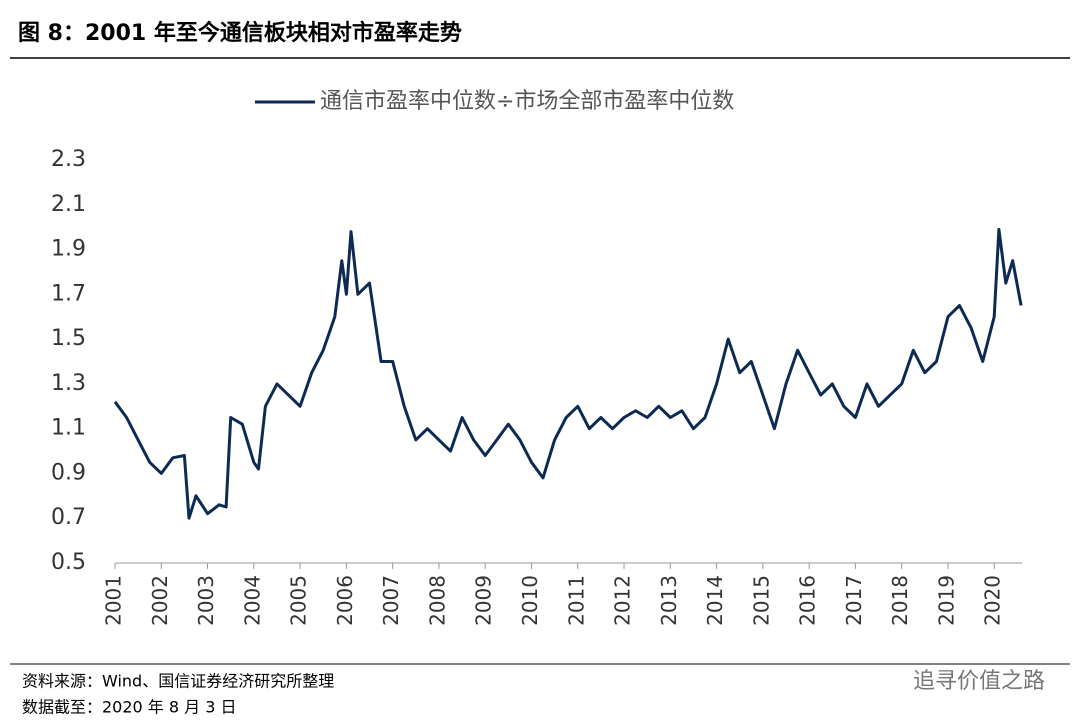 Image resolution: width=1080 pixels, height=727 pixels. I want to click on x-tick-label: 2014, so click(715, 600).